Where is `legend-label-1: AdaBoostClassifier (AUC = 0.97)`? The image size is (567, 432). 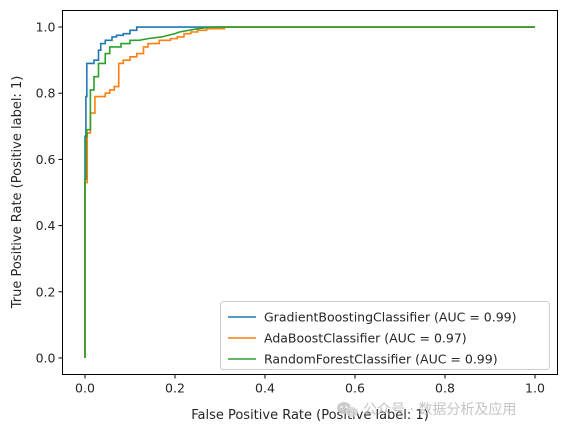
legend-label-1: AdaBoostClassifier (AUC = 0.97) is located at coordinates (365, 338).